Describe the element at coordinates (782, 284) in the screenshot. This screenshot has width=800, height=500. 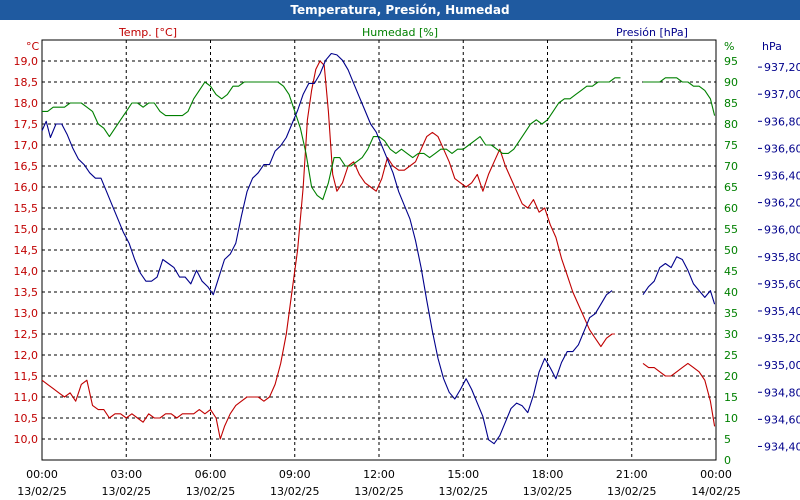
I see `pres-tick-label: 935,60` at that location.